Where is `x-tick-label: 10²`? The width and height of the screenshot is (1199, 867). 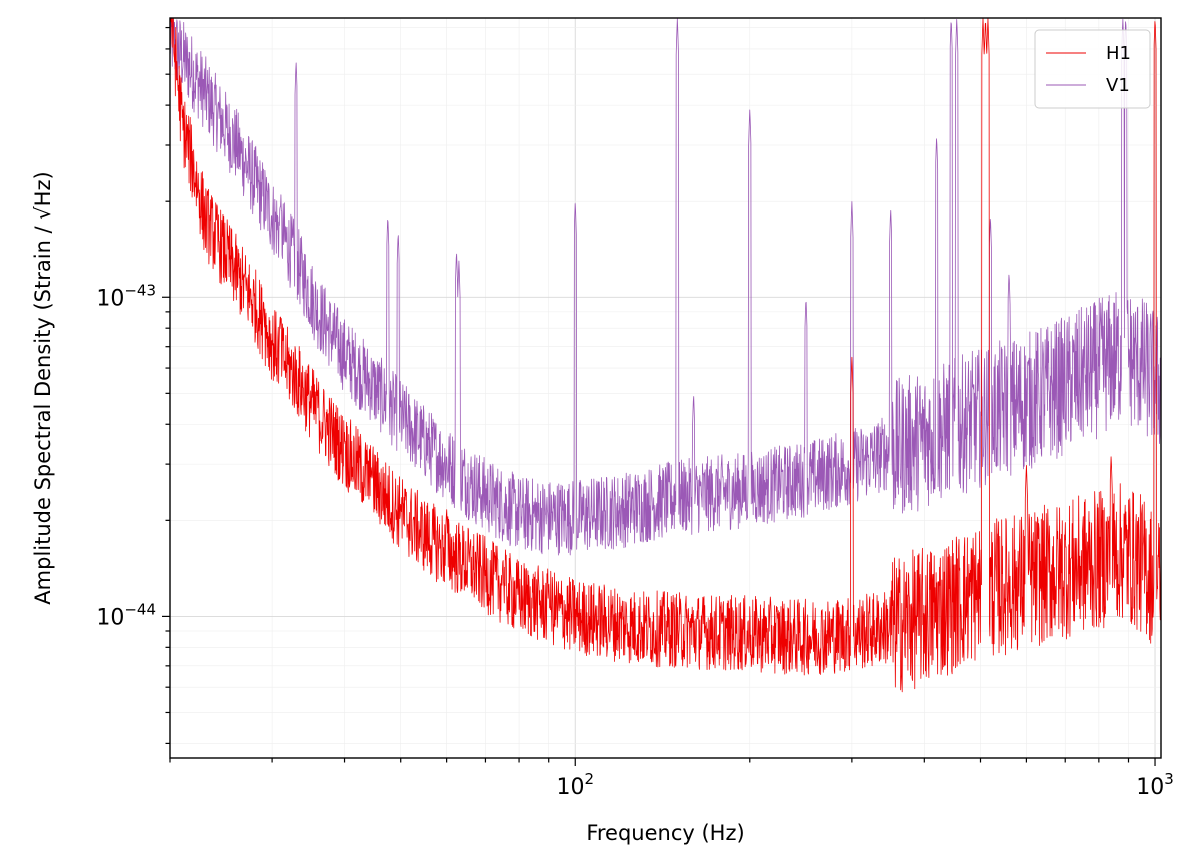
x-tick-label: 10² is located at coordinates (575, 785).